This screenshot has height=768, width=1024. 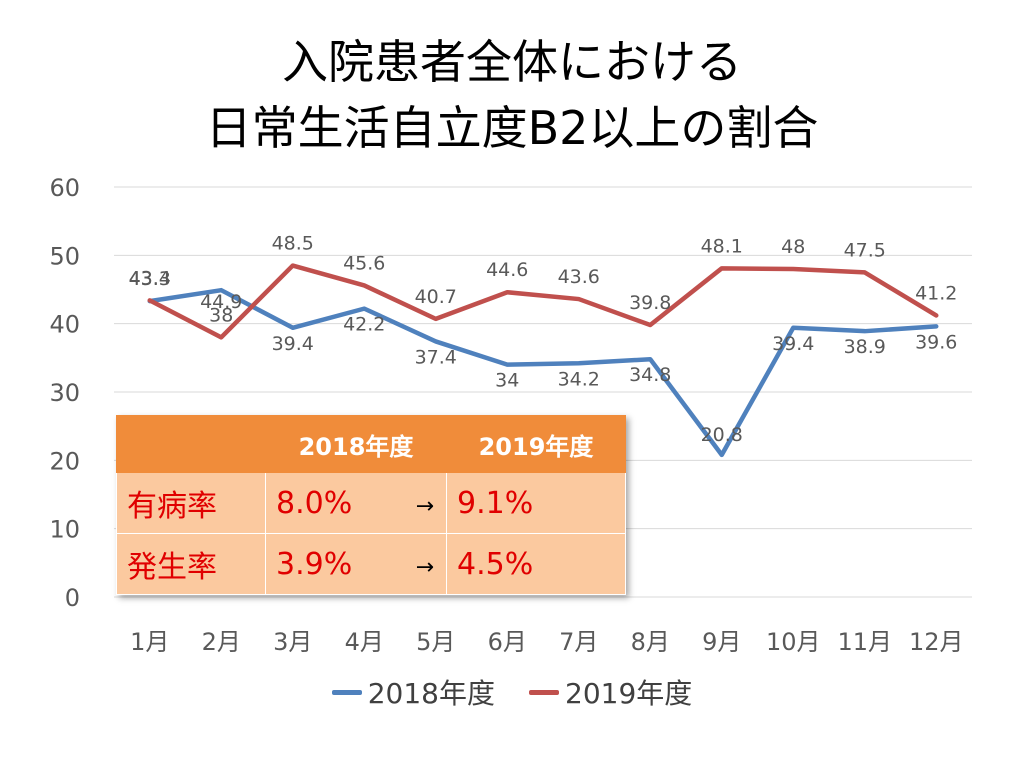 I want to click on legend-item-2019: 2019年度, so click(x=610, y=692).